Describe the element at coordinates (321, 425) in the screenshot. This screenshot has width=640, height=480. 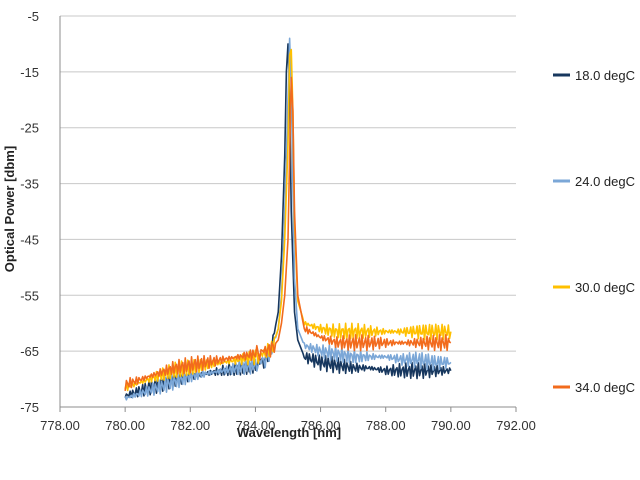
I see `x-tick-label: 786.00` at that location.